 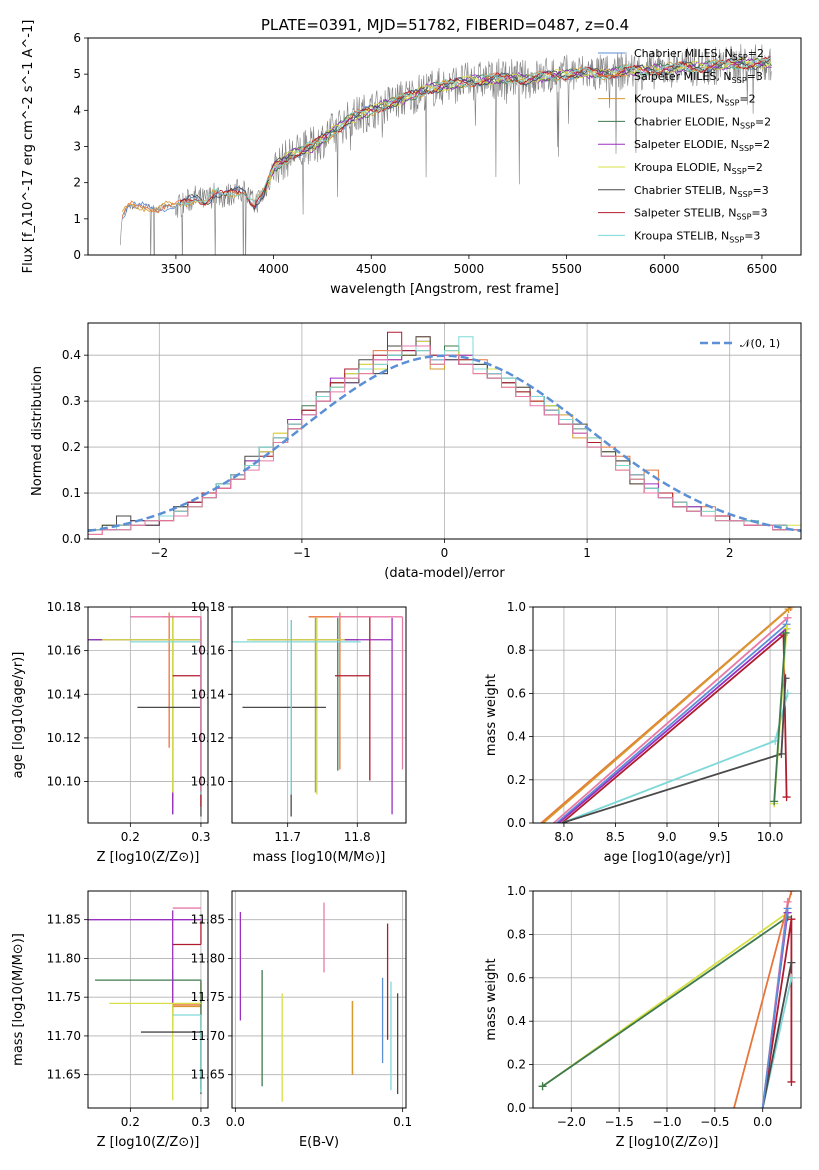 What do you see at coordinates (666, 1122) in the screenshot?
I see `x-tick-label: −1.0` at bounding box center [666, 1122].